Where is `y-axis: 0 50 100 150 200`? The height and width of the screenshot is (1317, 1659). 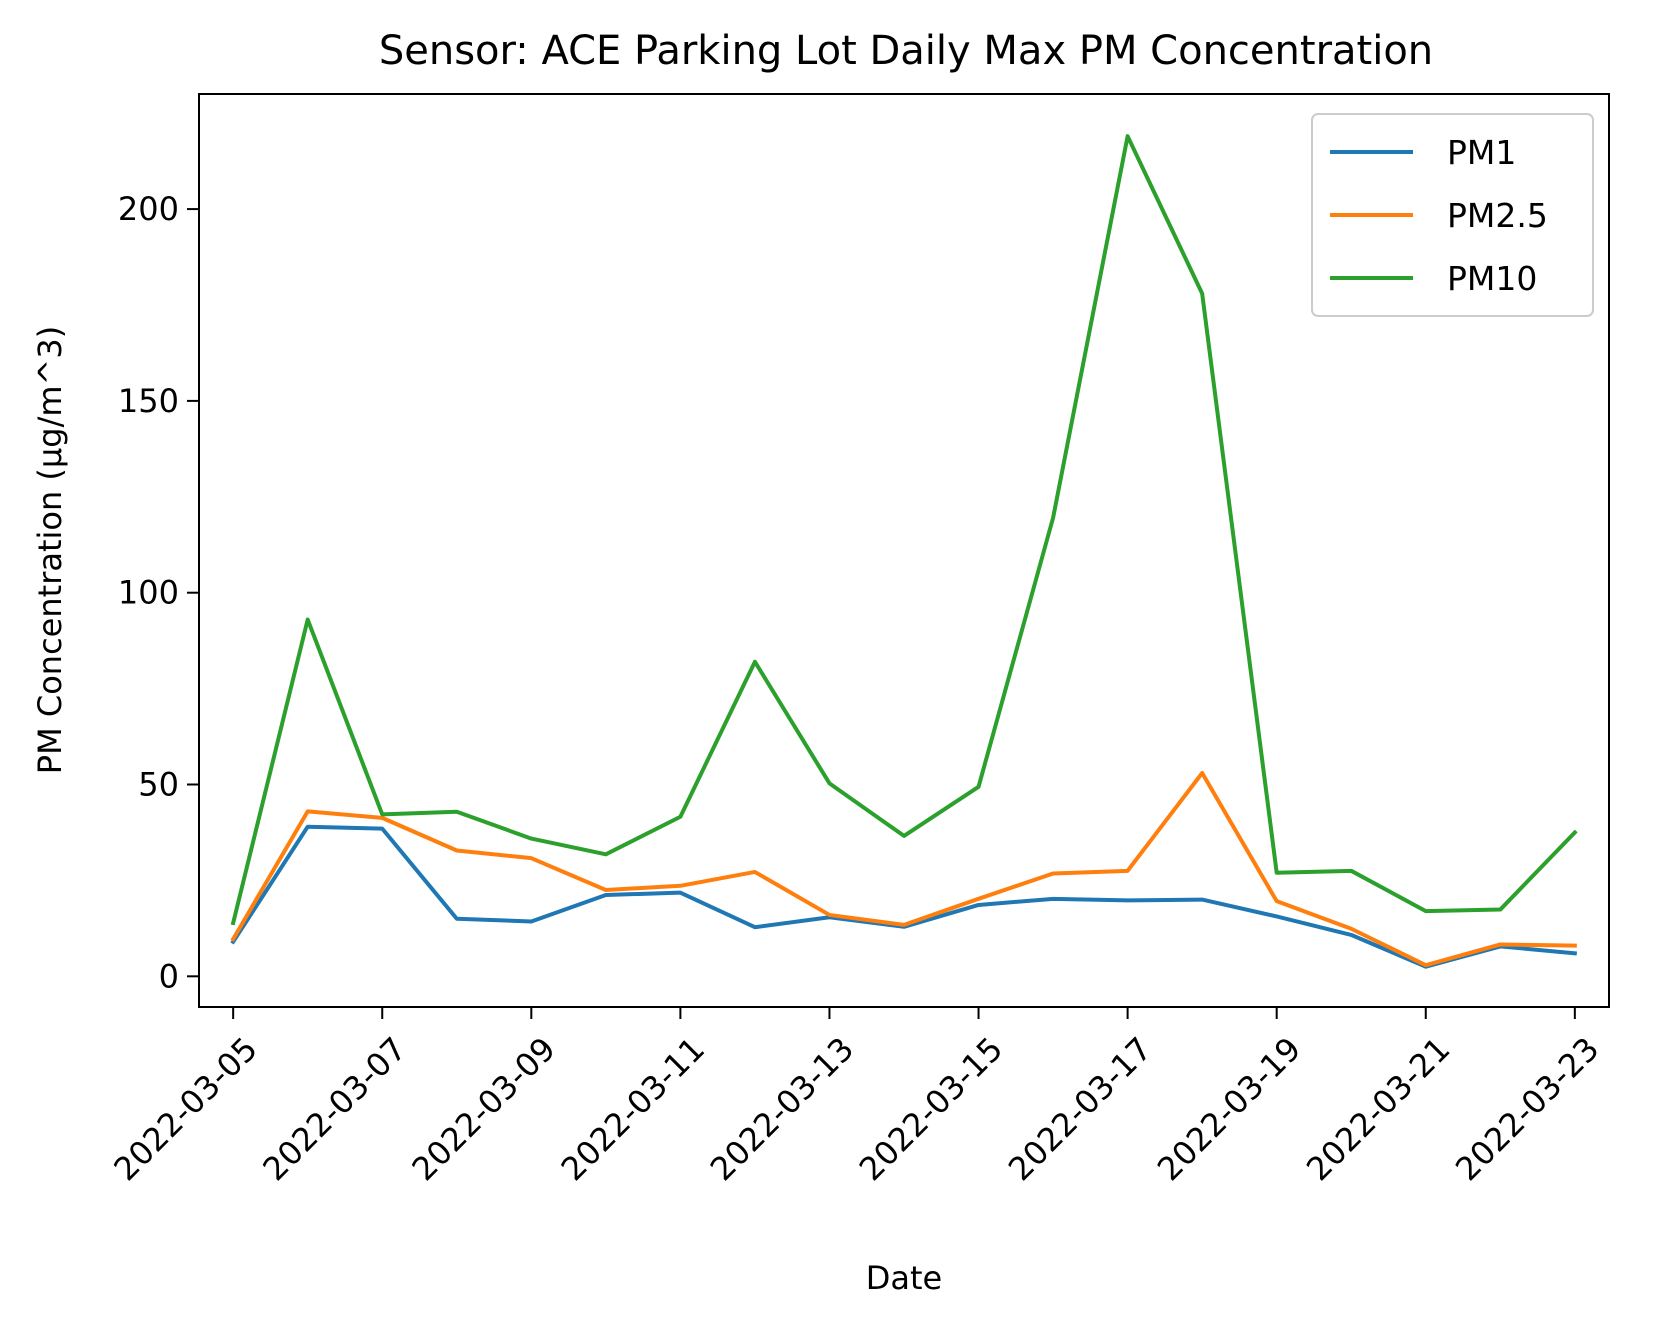
y-axis: 0 50 100 150 200 is located at coordinates (158, 592).